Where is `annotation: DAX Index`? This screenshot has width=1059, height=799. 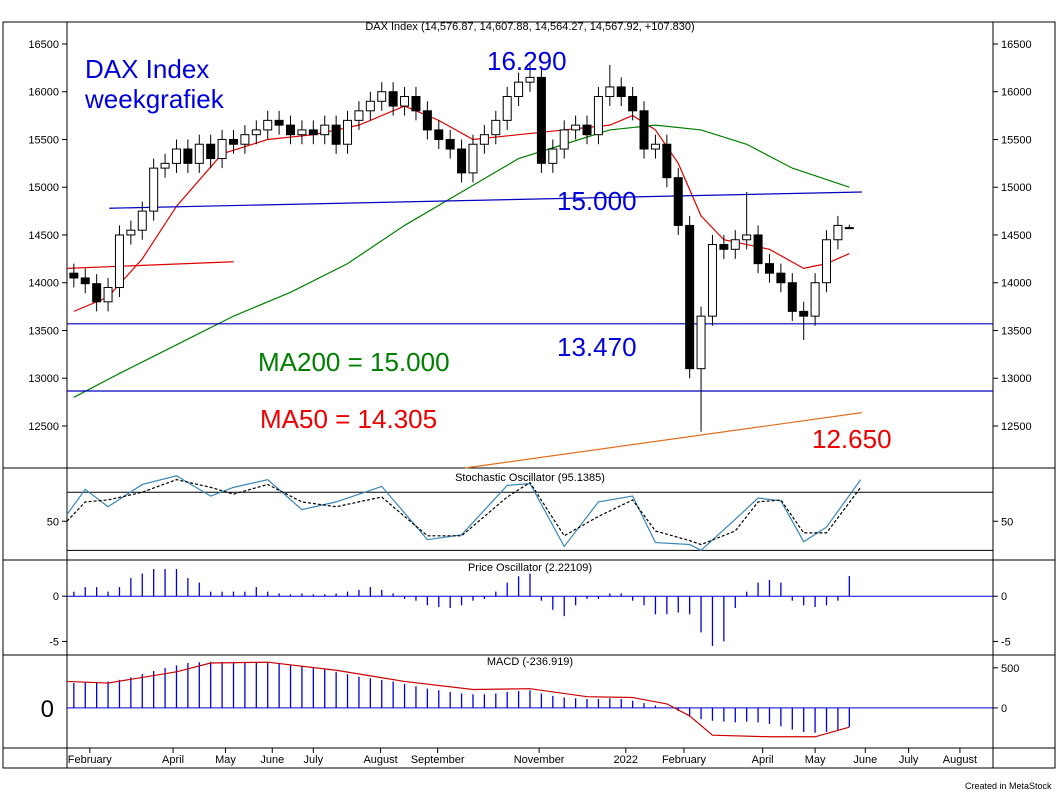 annotation: DAX Index is located at coordinates (147, 69).